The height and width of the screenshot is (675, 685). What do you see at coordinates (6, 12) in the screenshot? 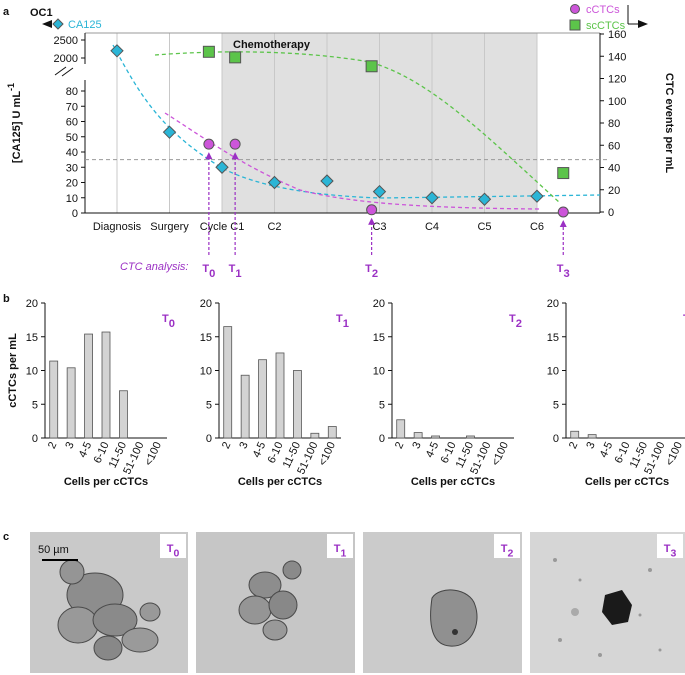
I see `panel-label: a` at bounding box center [6, 12].